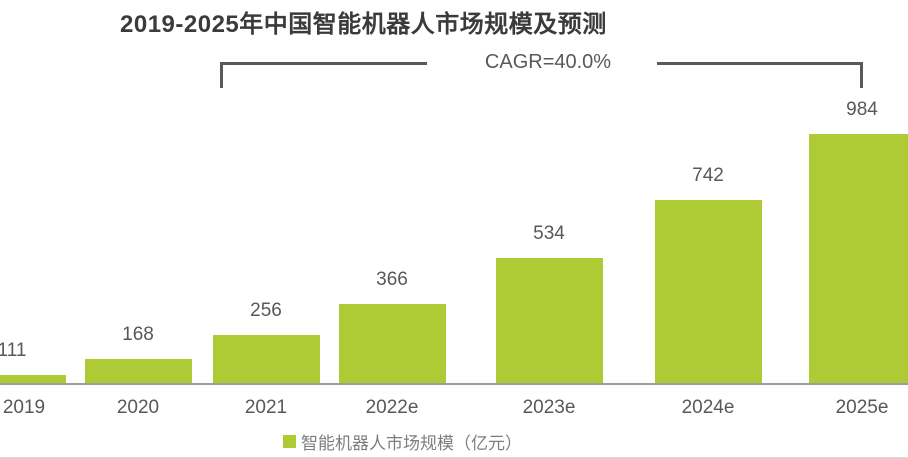 Image resolution: width=908 pixels, height=458 pixels. I want to click on x-axis-label-2019: 2019, so click(24, 407).